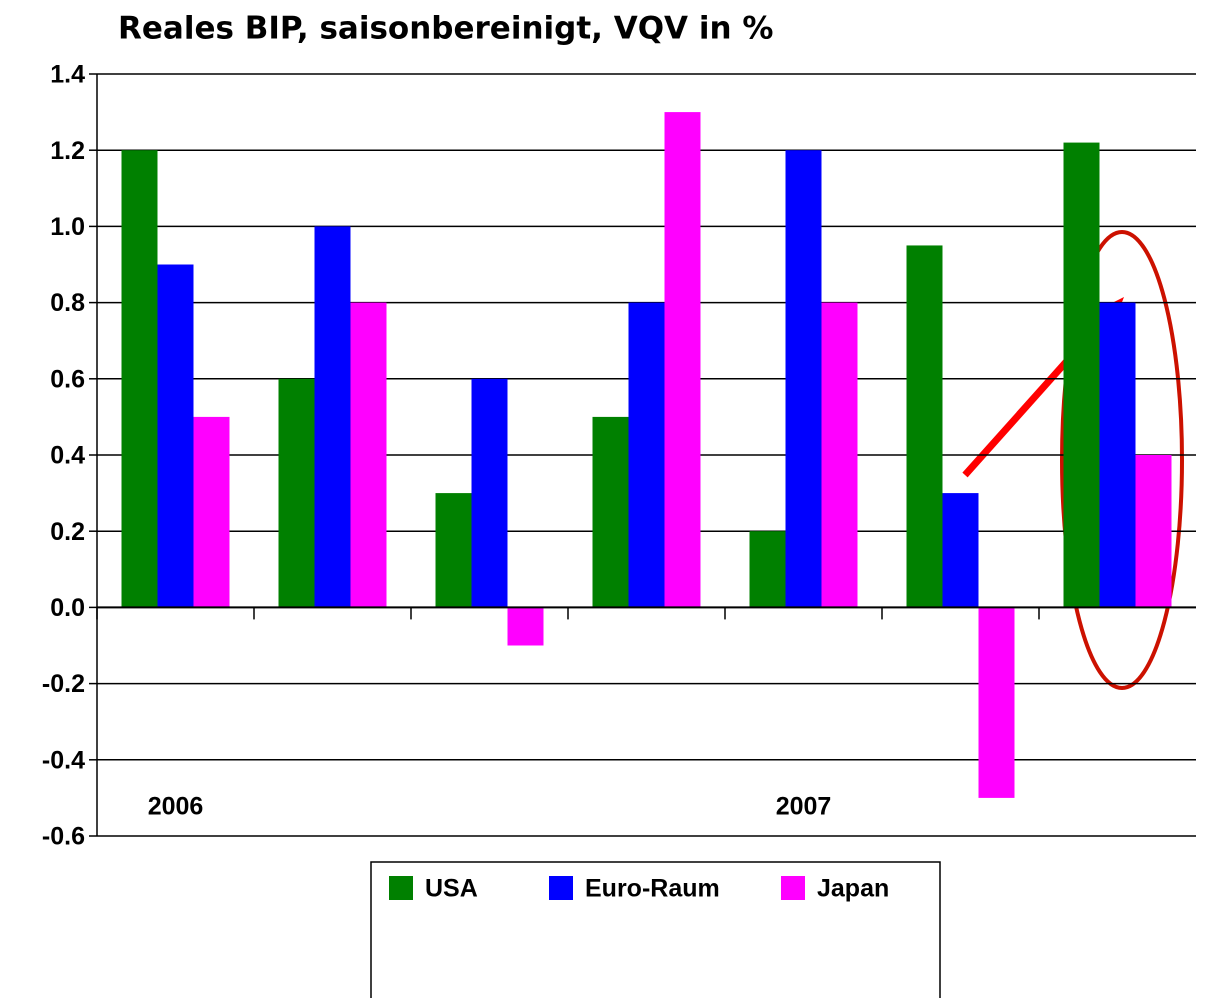 Image resolution: width=1209 pixels, height=998 pixels. Describe the element at coordinates (445, 29) in the screenshot. I see `chart-title: Reales BIP, saisonbereinigt, VQV in %` at that location.